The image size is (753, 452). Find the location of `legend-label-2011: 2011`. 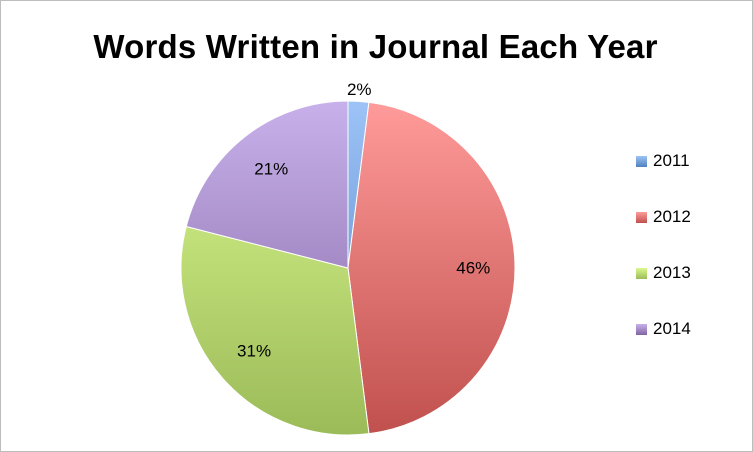

legend-label-2011: 2011 is located at coordinates (671, 160).